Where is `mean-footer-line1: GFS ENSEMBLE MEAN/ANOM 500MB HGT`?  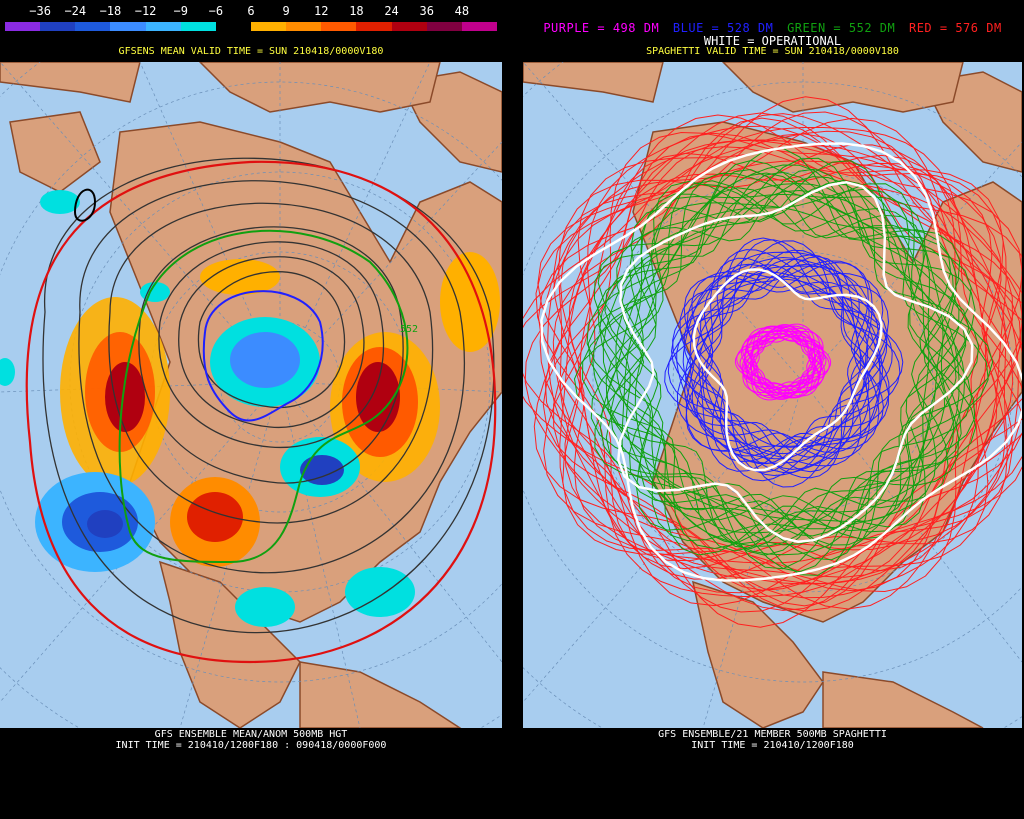
mean-footer-line1: GFS ENSEMBLE MEAN/ANOM 500MB HGT is located at coordinates (251, 734).